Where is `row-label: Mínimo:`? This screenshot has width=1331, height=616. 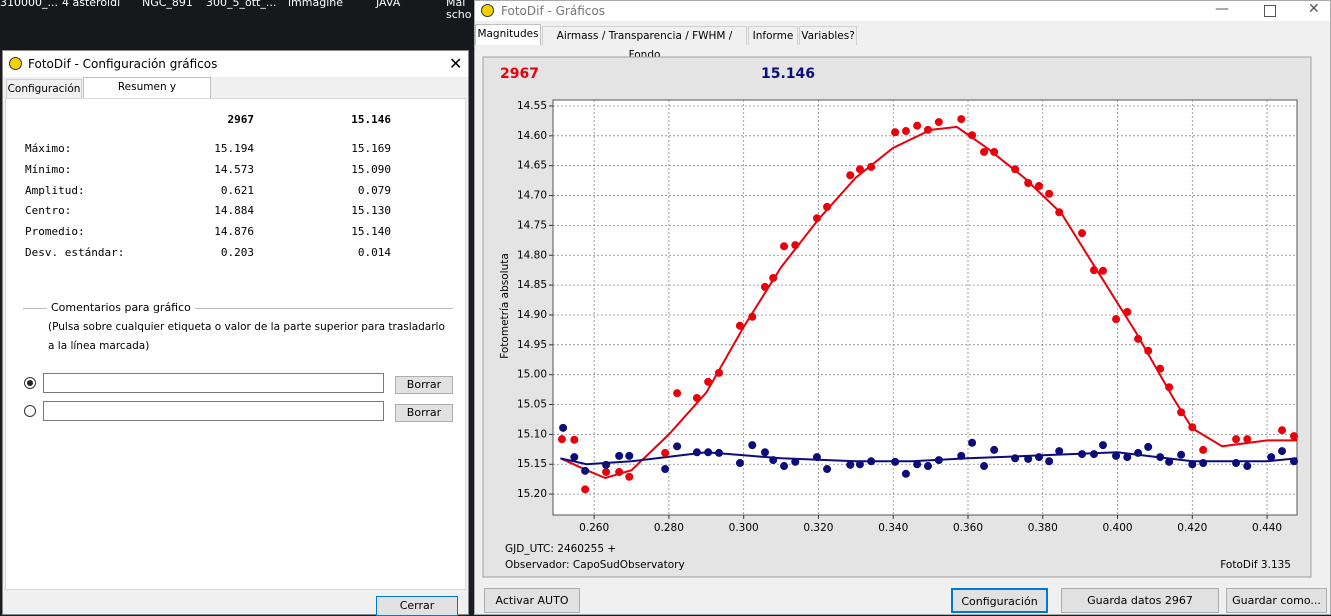
row-label: Mínimo: is located at coordinates (48, 169).